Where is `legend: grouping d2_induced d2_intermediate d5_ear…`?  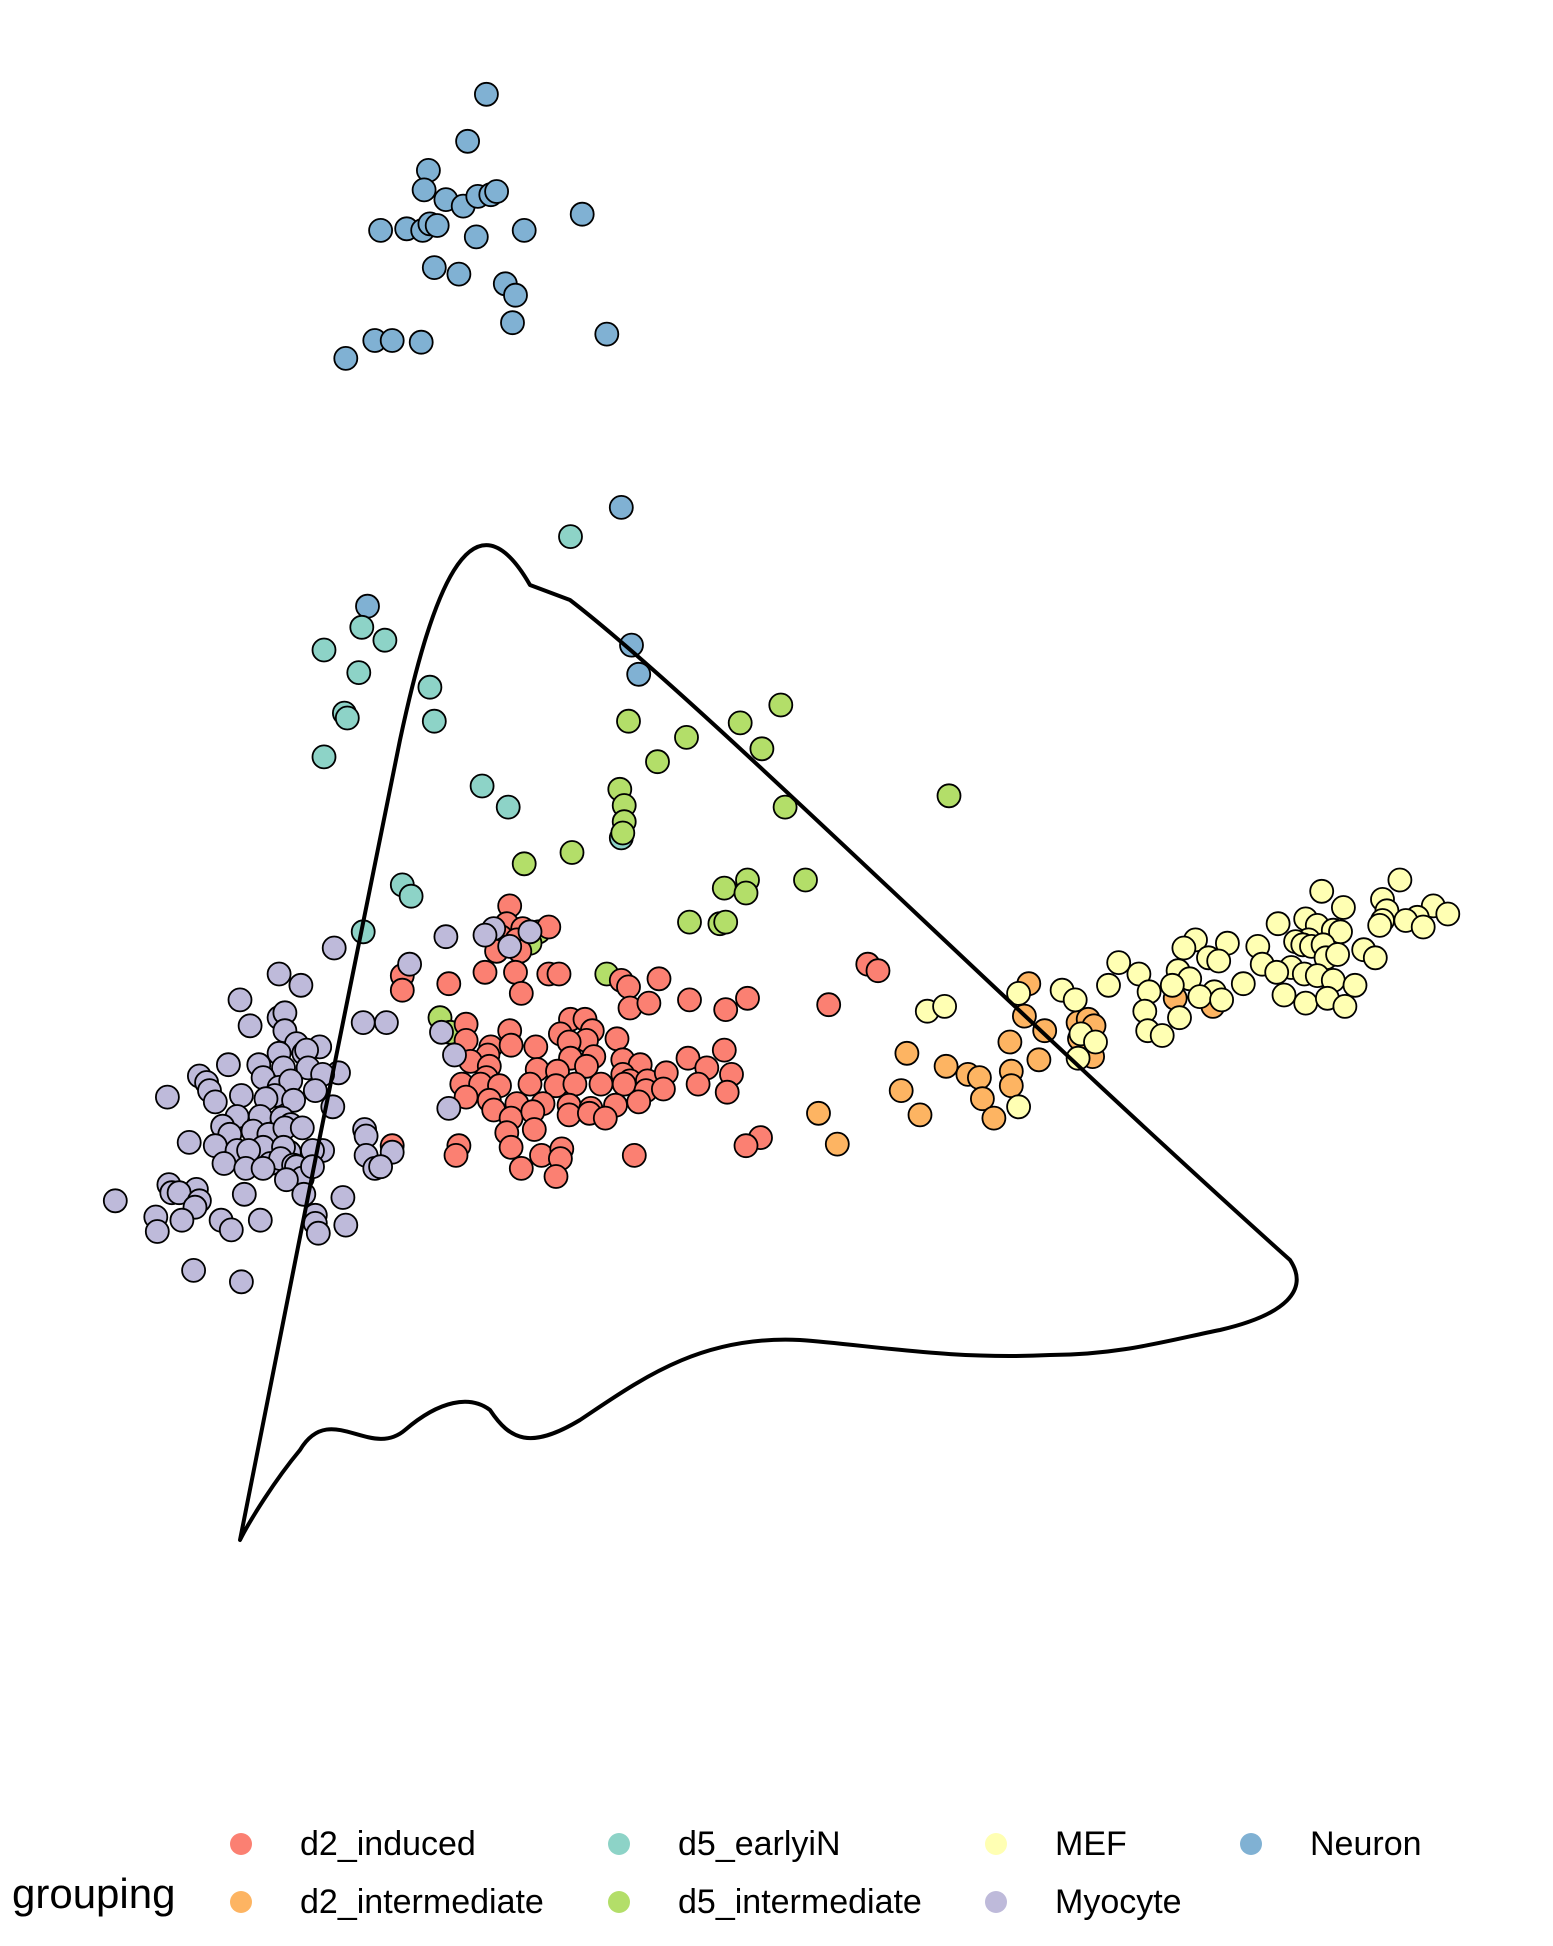
legend: grouping d2_induced d2_intermediate d5_ear… is located at coordinates (776, 1875).